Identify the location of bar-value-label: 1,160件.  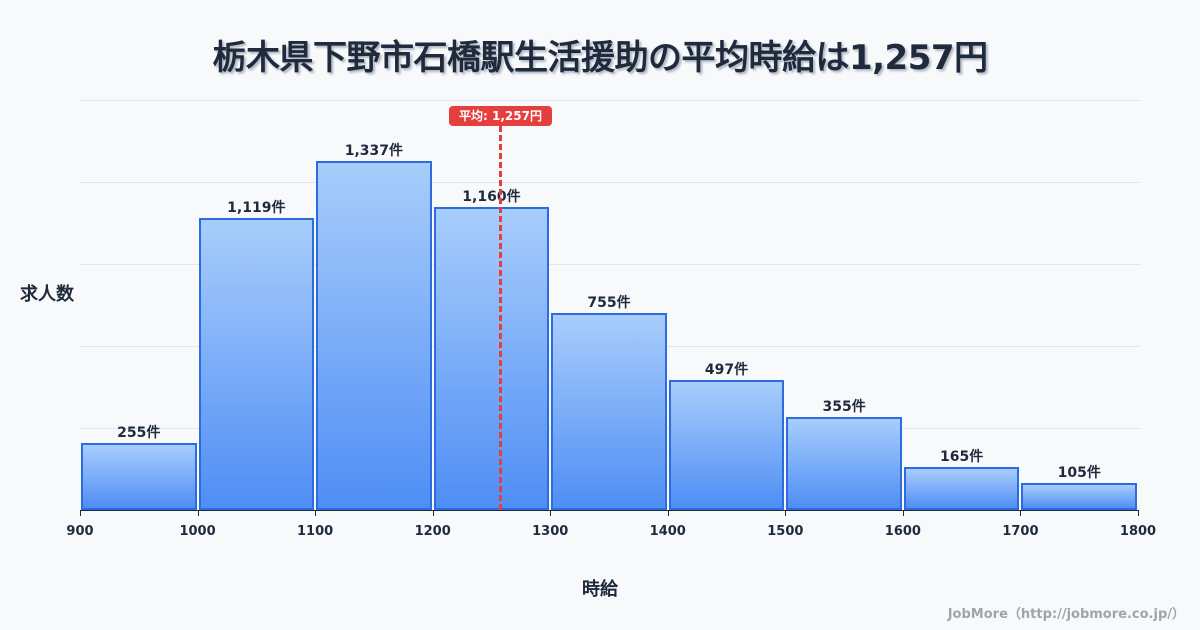
(491, 197).